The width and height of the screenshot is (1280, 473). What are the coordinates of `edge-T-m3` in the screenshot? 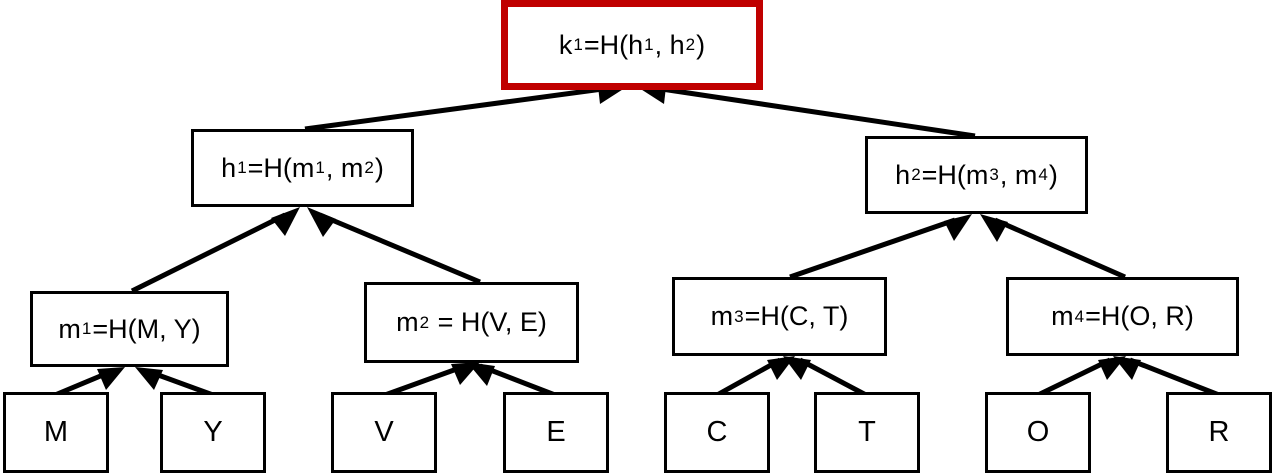 It's located at (833, 377).